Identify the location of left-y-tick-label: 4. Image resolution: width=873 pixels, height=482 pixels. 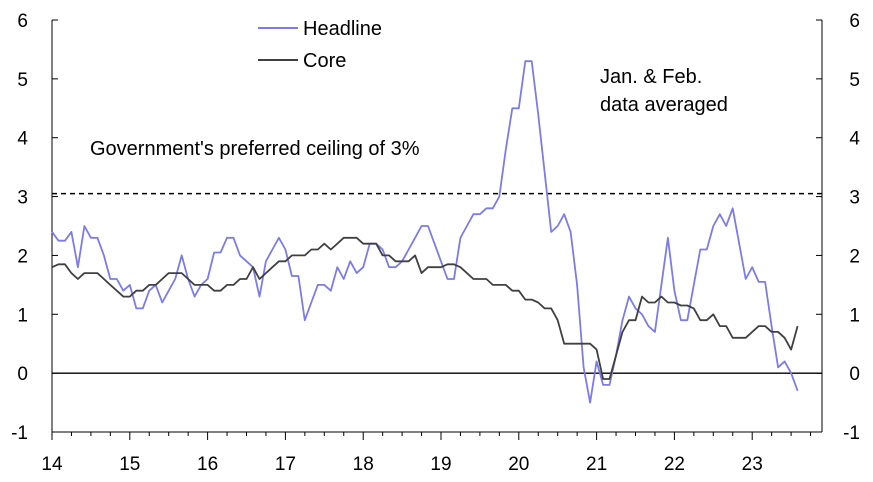
(22, 139).